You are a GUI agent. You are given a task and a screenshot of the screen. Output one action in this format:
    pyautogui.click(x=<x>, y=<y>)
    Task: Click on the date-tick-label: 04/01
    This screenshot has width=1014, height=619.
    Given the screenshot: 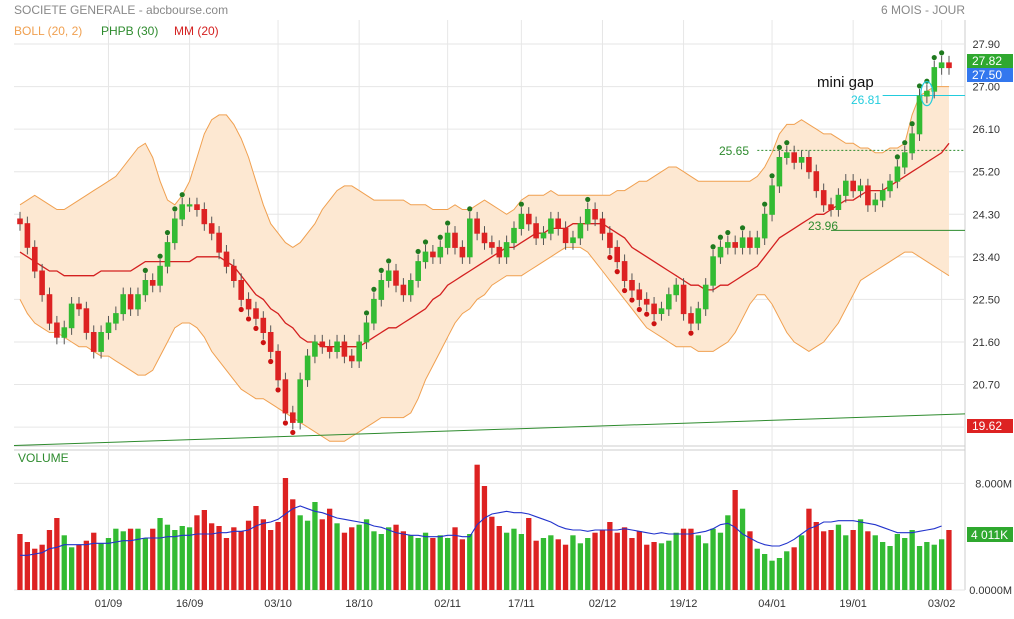 What is the action you would take?
    pyautogui.click(x=772, y=604)
    